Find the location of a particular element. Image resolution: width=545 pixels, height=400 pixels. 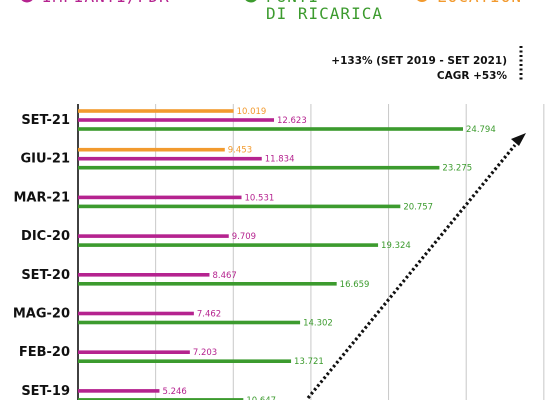

data-label-impianti: 11.834 is located at coordinates (280, 160).